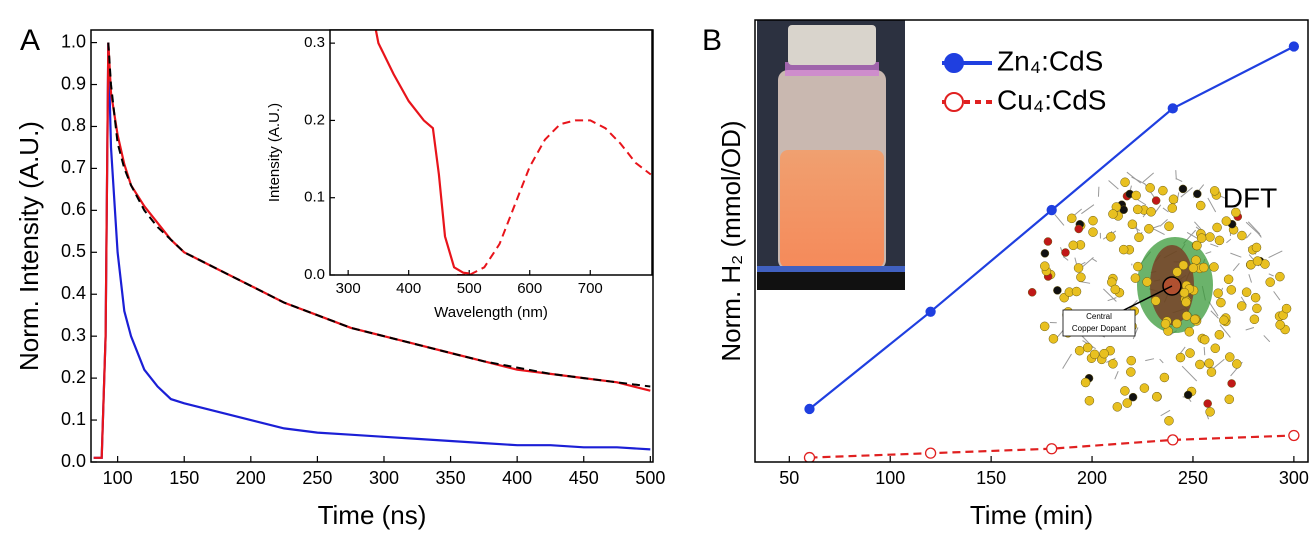  I want to click on x-tick-label: 400, so click(408, 288).